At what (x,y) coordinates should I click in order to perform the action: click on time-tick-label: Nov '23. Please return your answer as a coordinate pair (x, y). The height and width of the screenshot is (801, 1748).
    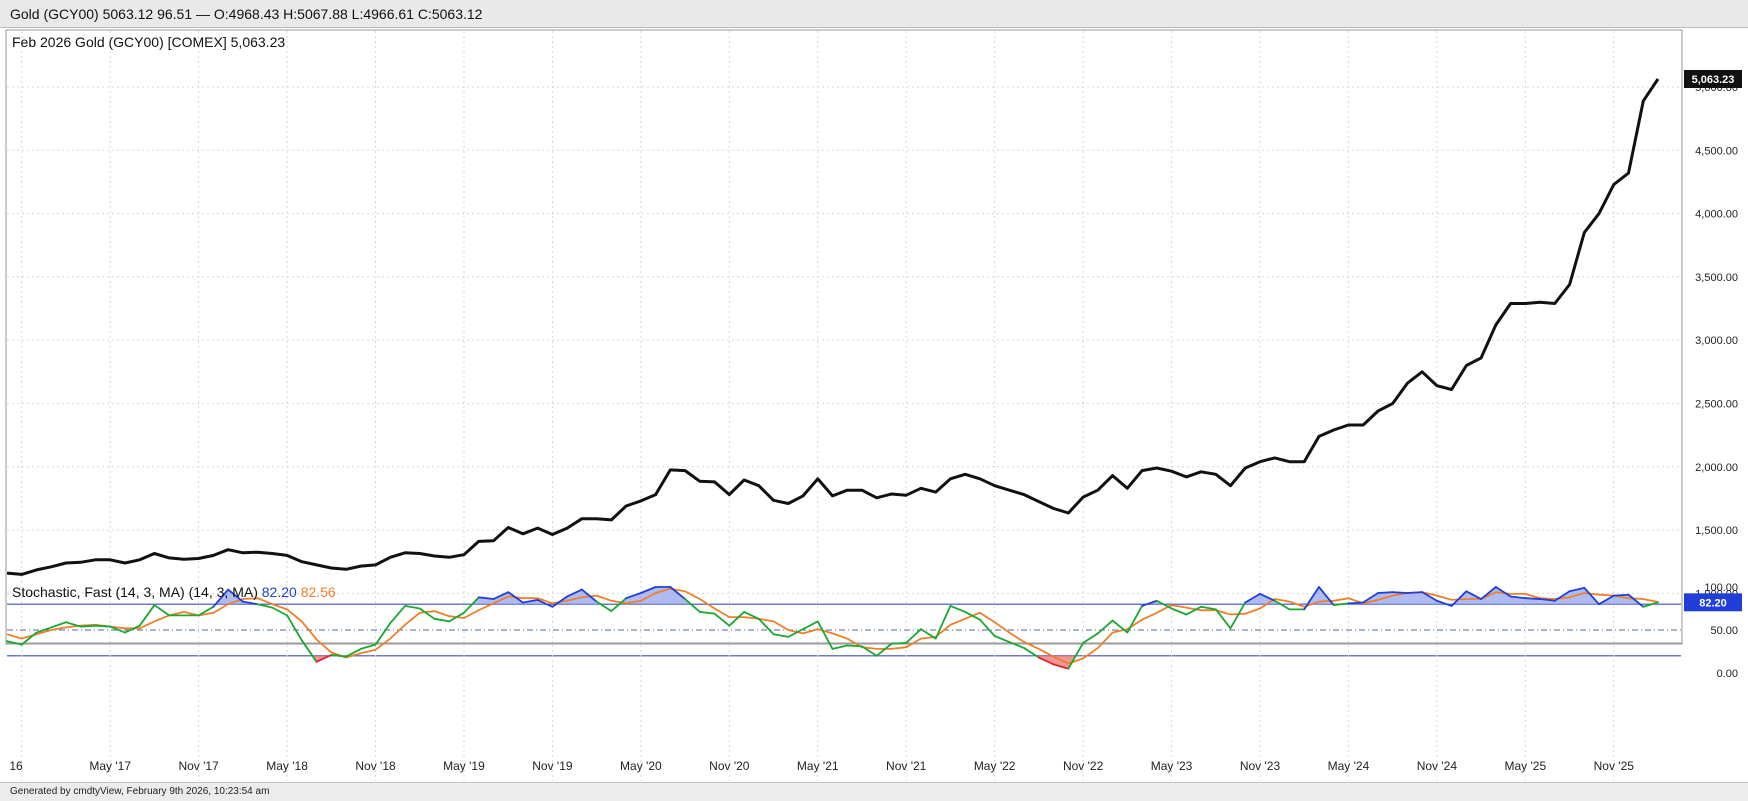
    Looking at the image, I should click on (1260, 766).